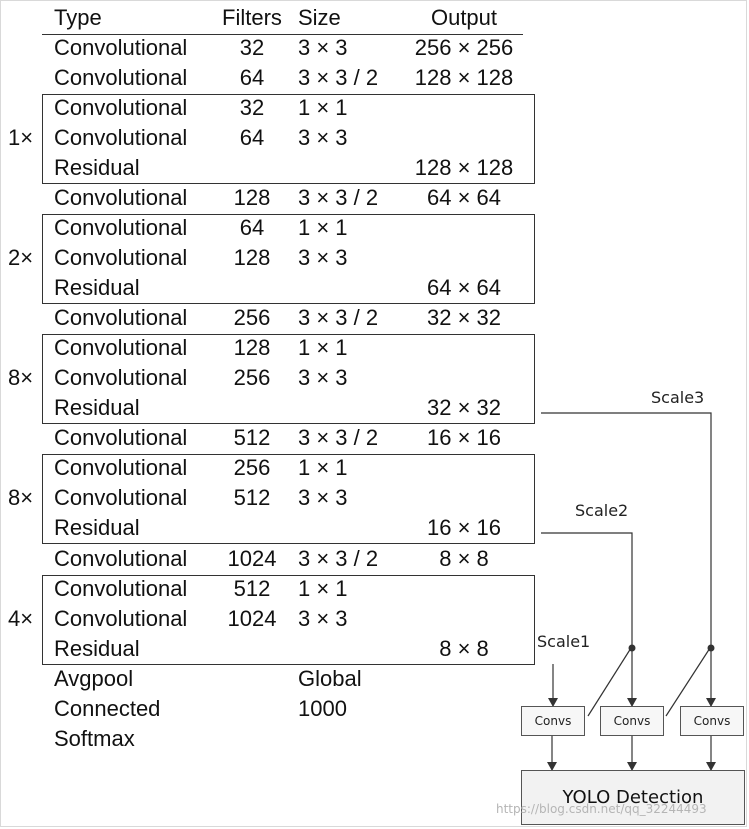 The image size is (749, 829). What do you see at coordinates (121, 618) in the screenshot?
I see `row-19-type: Convolutional` at bounding box center [121, 618].